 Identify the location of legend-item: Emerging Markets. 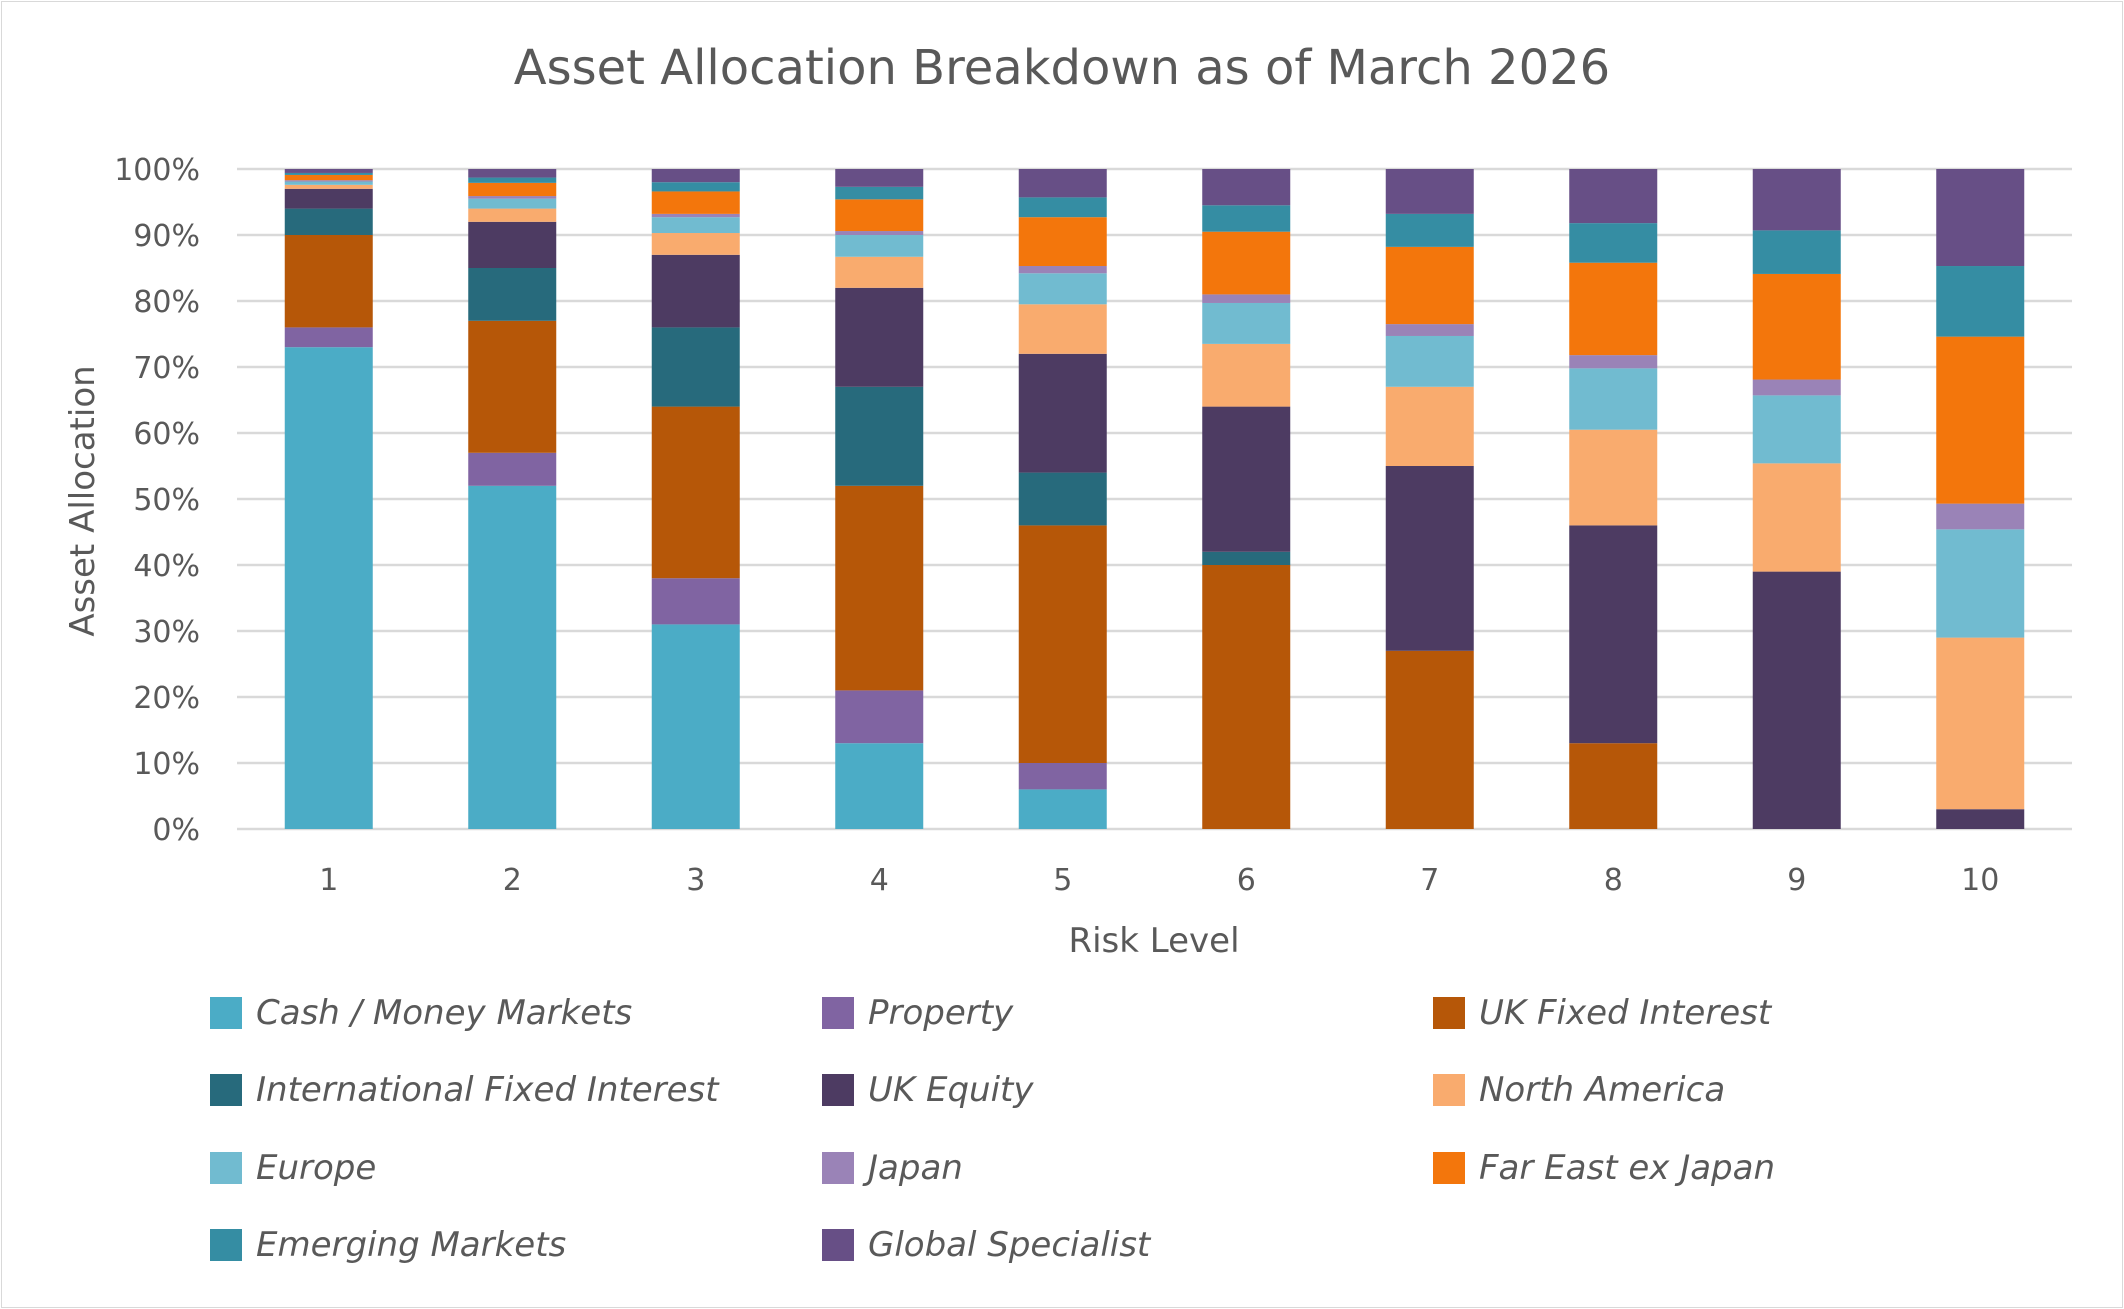
(388, 1245).